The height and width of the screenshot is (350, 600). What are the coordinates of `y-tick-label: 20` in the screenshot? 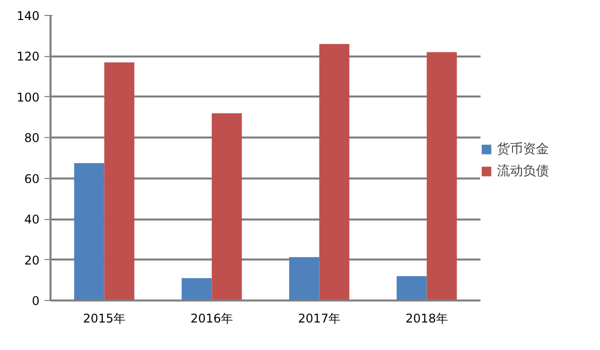 It's located at (32, 260).